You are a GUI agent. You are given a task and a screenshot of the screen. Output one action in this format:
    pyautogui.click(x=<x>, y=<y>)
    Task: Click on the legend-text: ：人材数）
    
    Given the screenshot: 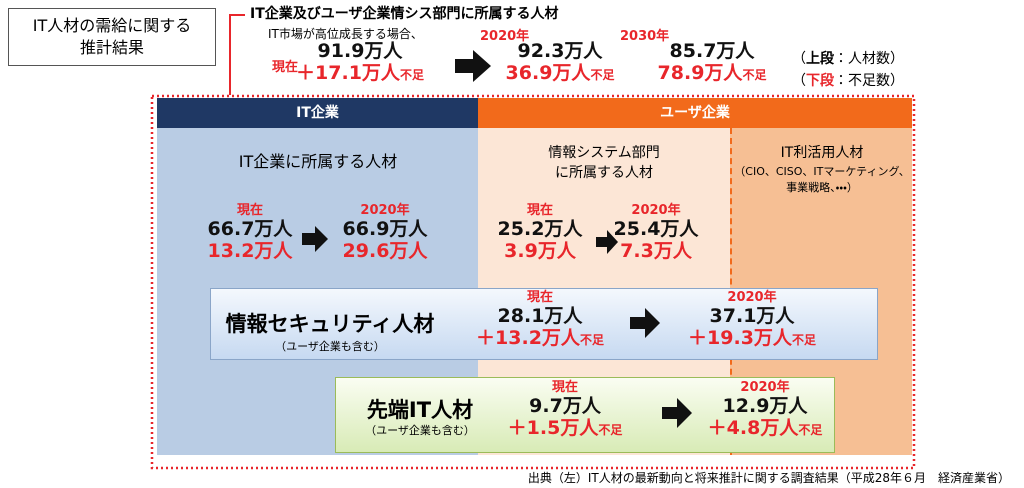 What is the action you would take?
    pyautogui.click(x=869, y=59)
    